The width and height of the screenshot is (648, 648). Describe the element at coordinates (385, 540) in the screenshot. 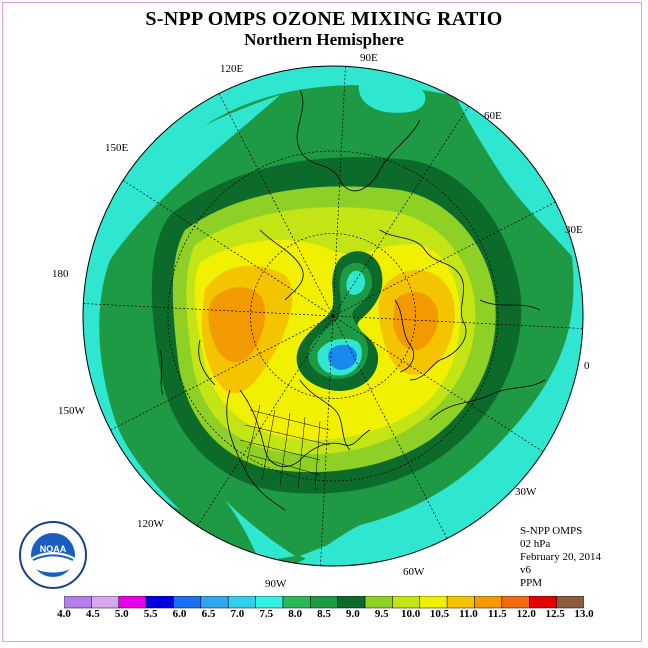

I see `contour-8.0-south` at that location.